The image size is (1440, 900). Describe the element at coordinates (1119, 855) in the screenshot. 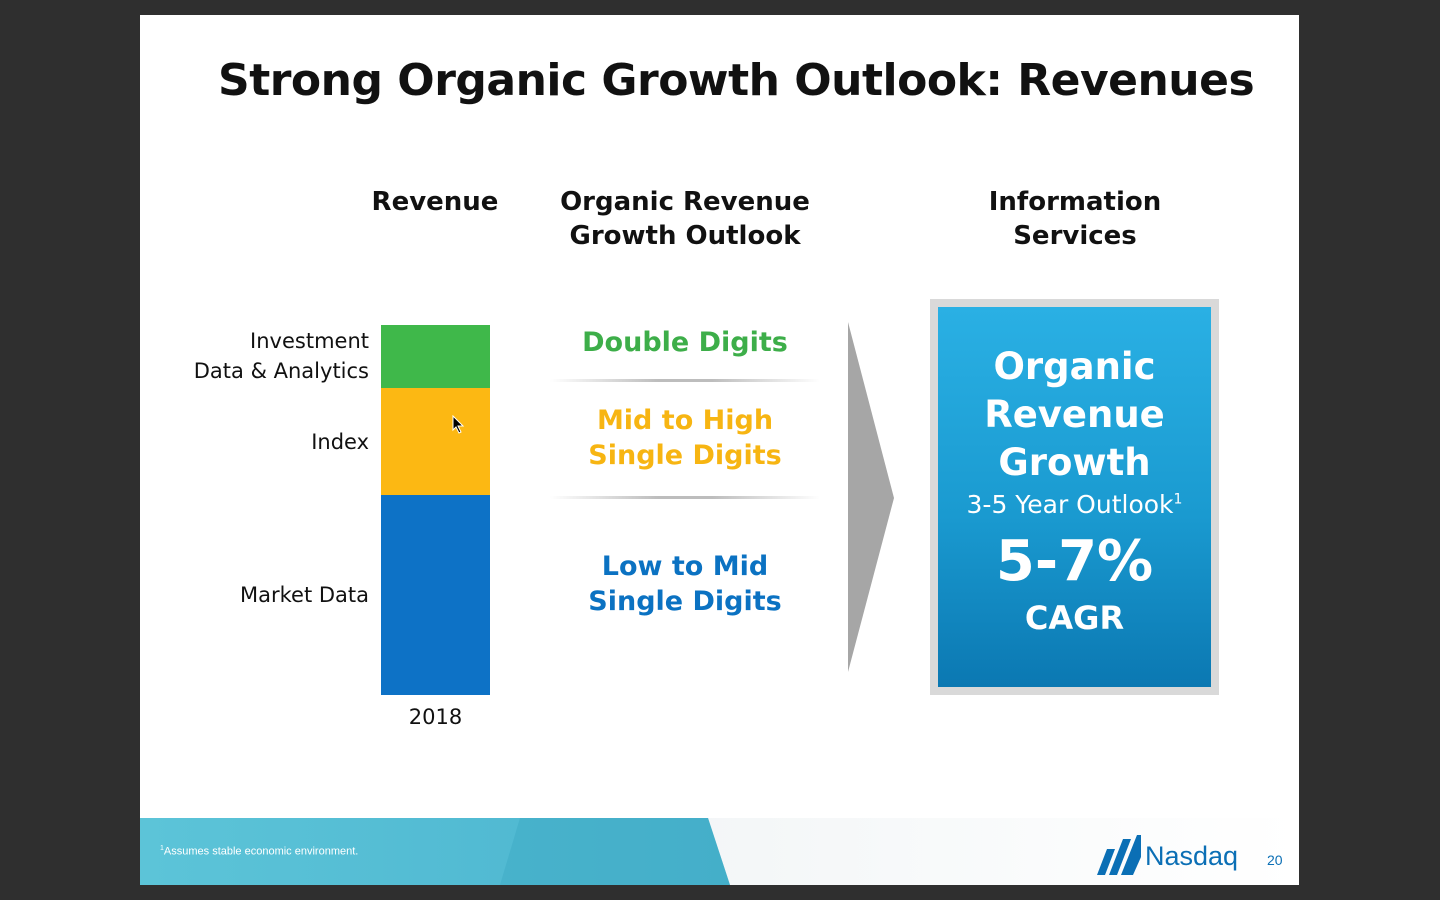

I see `nasdaq-logo-icon` at that location.